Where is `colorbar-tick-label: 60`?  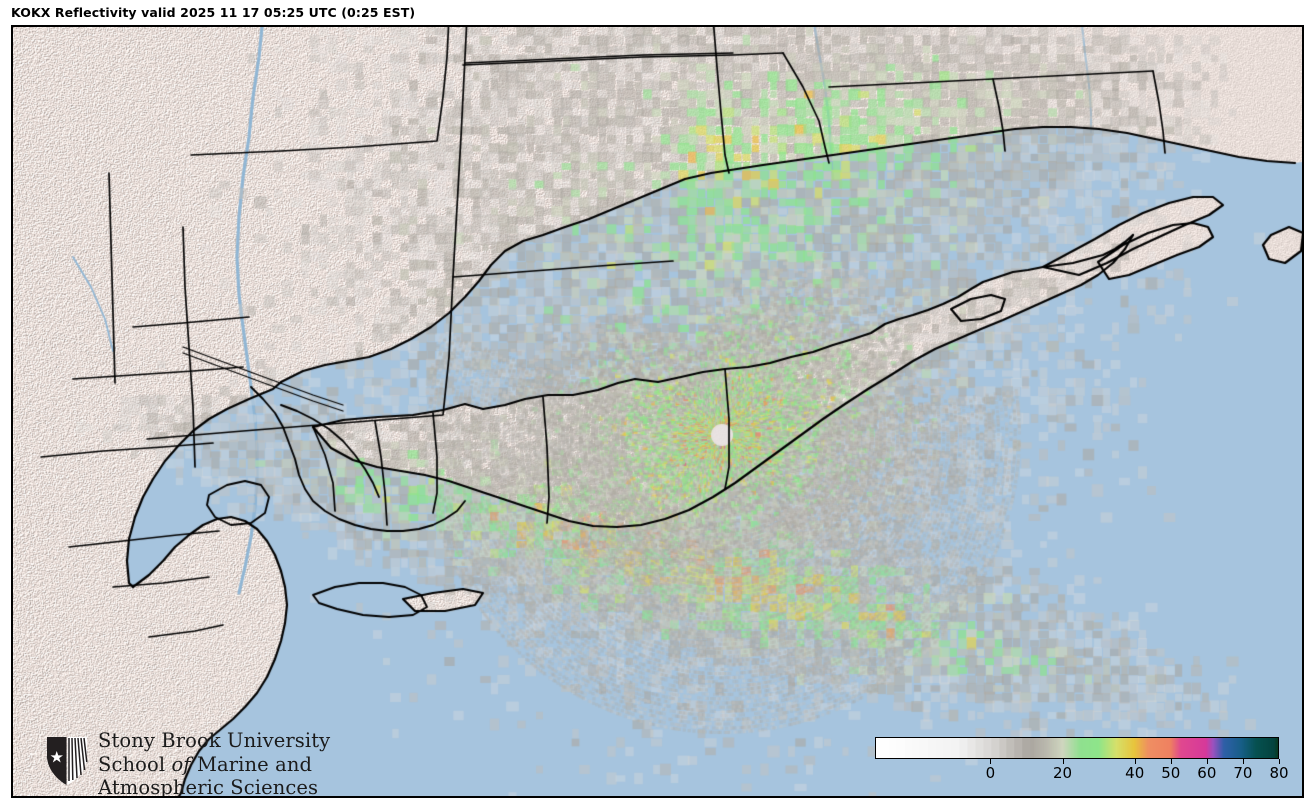 colorbar-tick-label: 60 is located at coordinates (1207, 773).